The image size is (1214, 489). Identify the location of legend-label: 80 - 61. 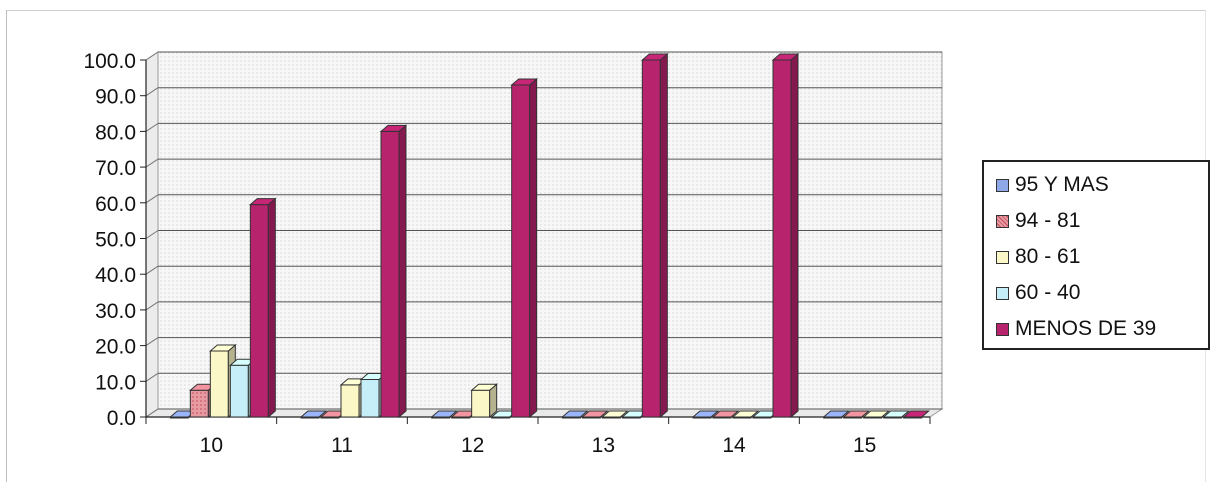
(1048, 256).